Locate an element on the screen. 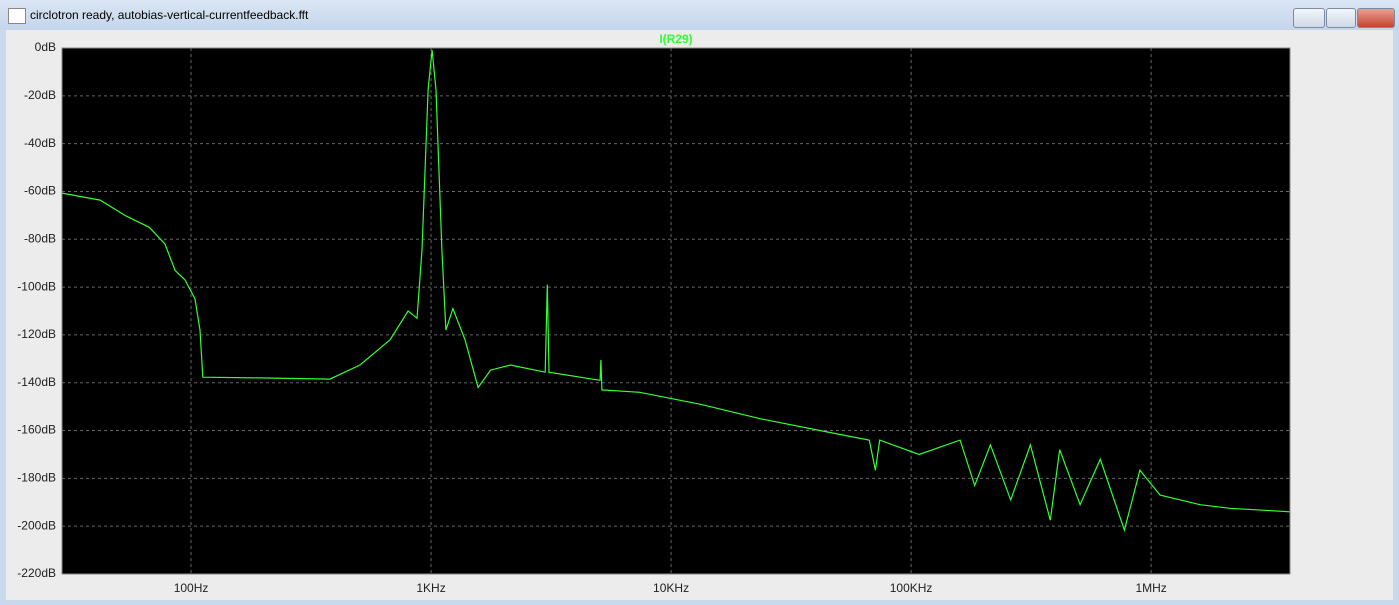 The height and width of the screenshot is (605, 1399). y-tick-label: -40dB is located at coordinates (40, 143).